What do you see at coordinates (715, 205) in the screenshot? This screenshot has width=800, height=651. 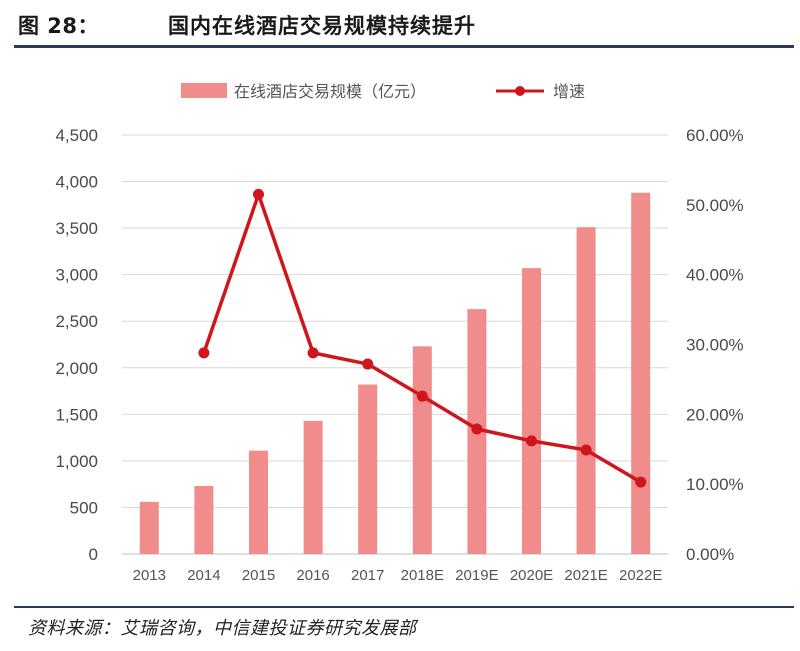 I see `right-axis-tick-label: 50.00%` at bounding box center [715, 205].